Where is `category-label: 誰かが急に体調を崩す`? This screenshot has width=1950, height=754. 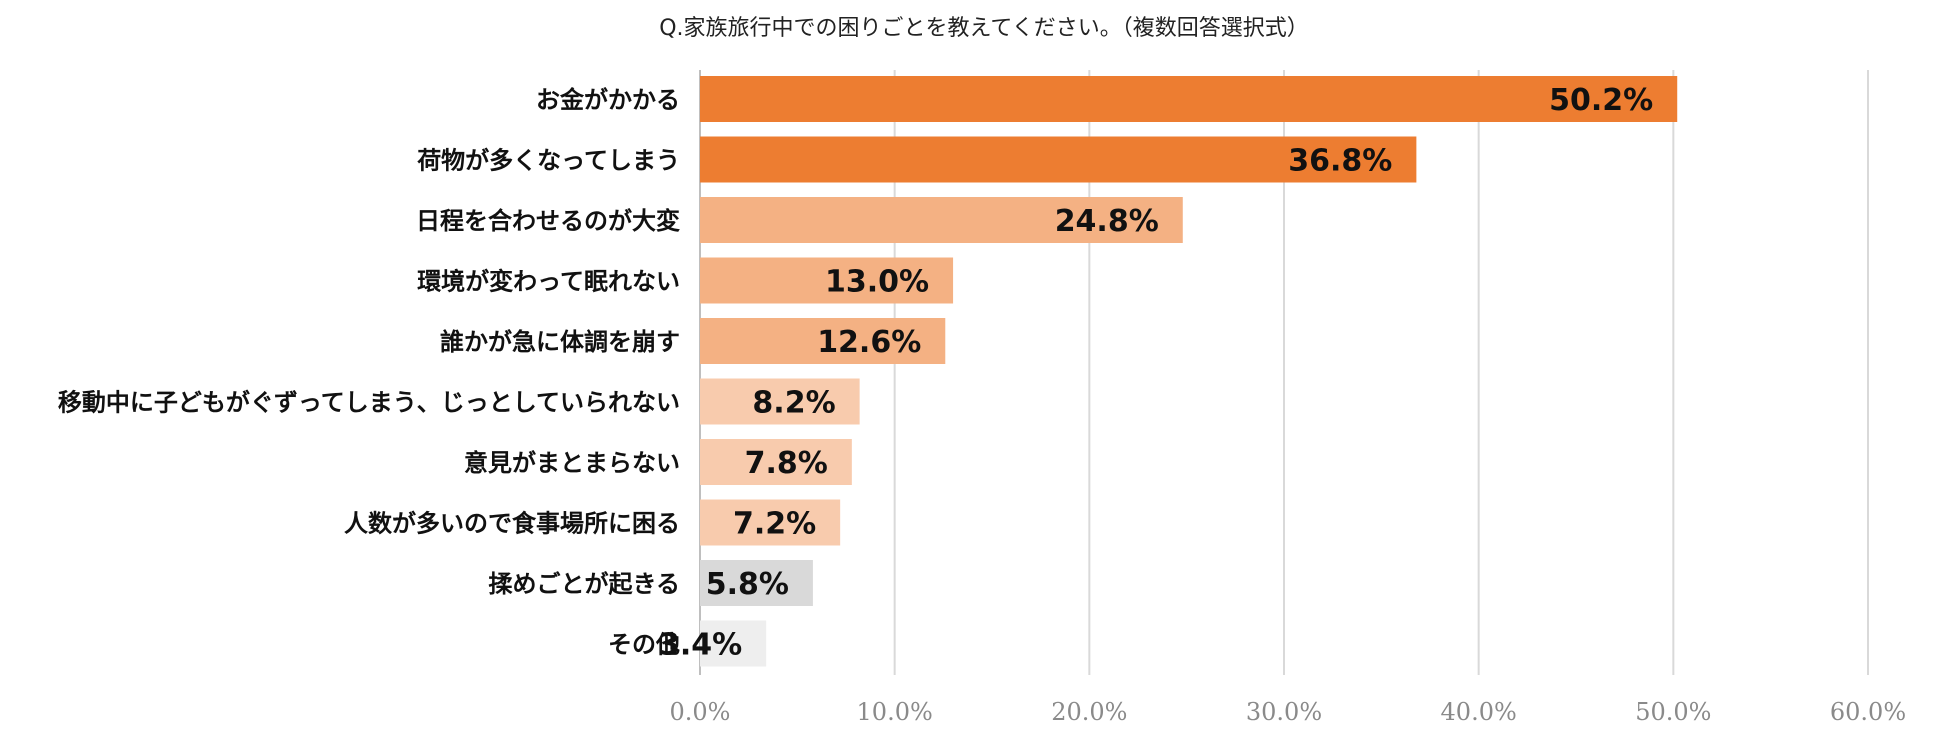 category-label: 誰かが急に体調を崩す is located at coordinates (560, 342).